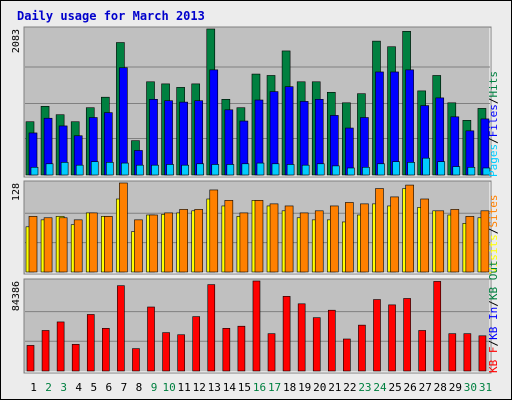 The height and width of the screenshot is (400, 512). What do you see at coordinates (154, 387) in the screenshot?
I see `x-tick-day-9: 9` at bounding box center [154, 387].